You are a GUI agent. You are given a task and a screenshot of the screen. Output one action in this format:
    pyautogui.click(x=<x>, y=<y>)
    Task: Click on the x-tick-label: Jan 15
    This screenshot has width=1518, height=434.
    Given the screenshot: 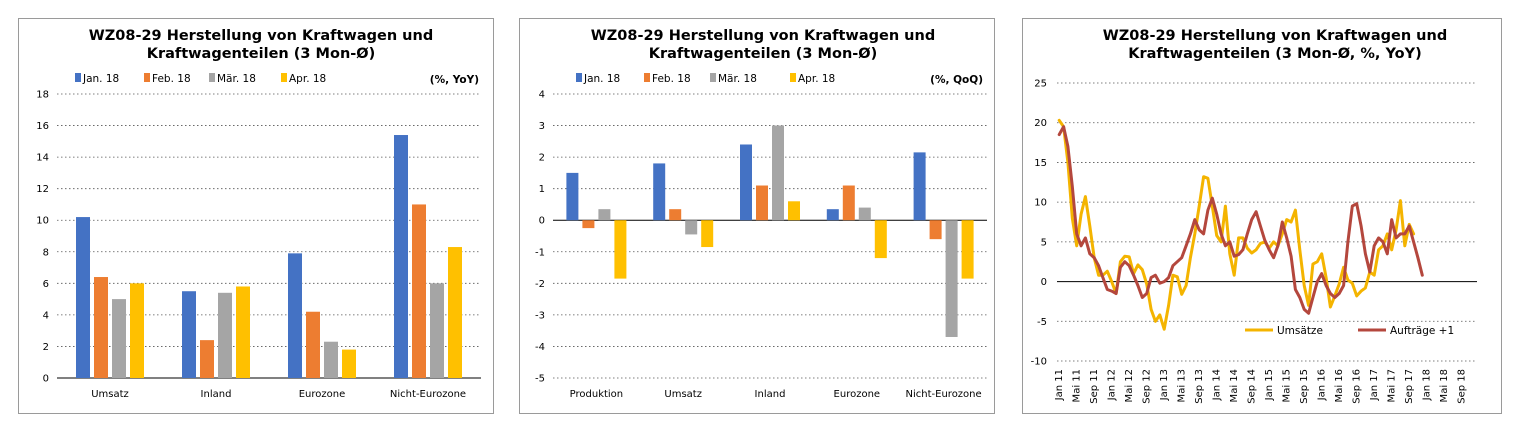 What is the action you would take?
    pyautogui.click(x=1269, y=385)
    